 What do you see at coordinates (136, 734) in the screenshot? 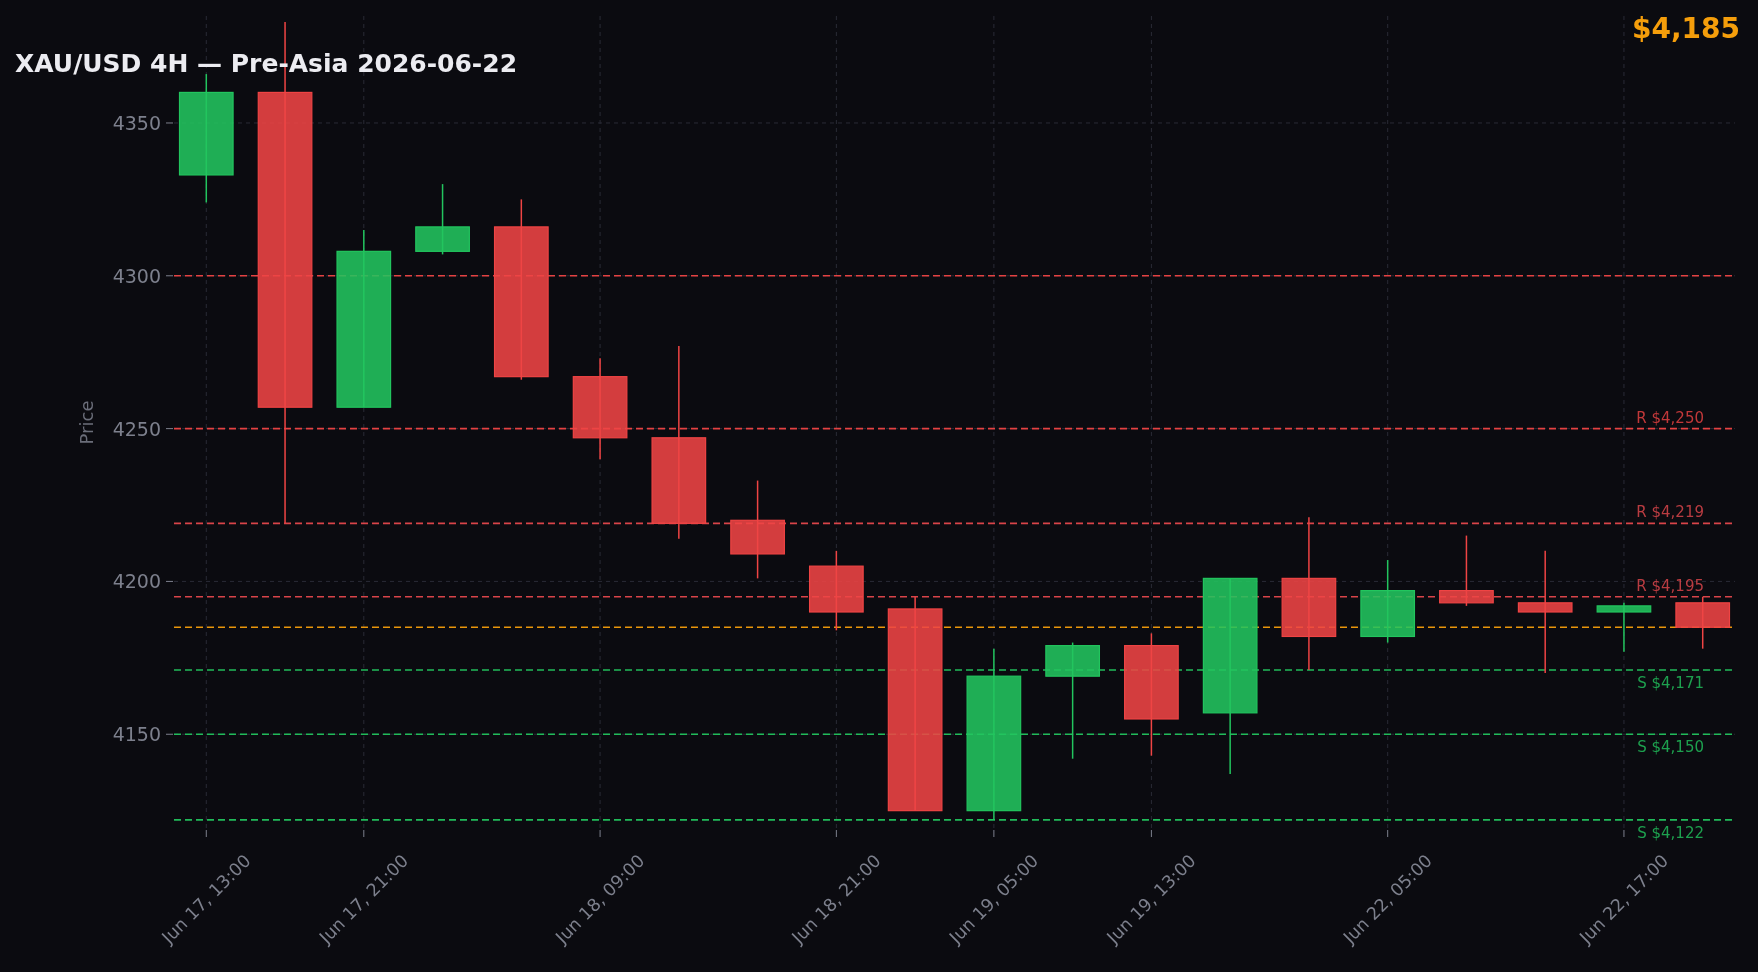
I see `y-tick-label: 4150` at bounding box center [136, 734].